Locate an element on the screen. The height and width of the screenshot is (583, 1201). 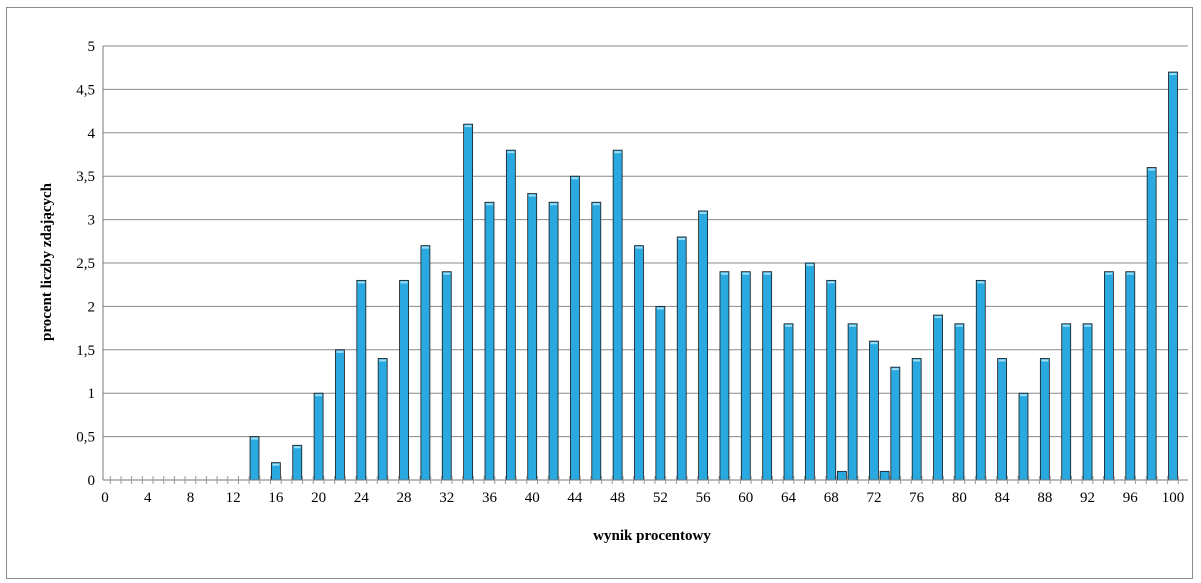
x-tick-label: 28 is located at coordinates (404, 498).